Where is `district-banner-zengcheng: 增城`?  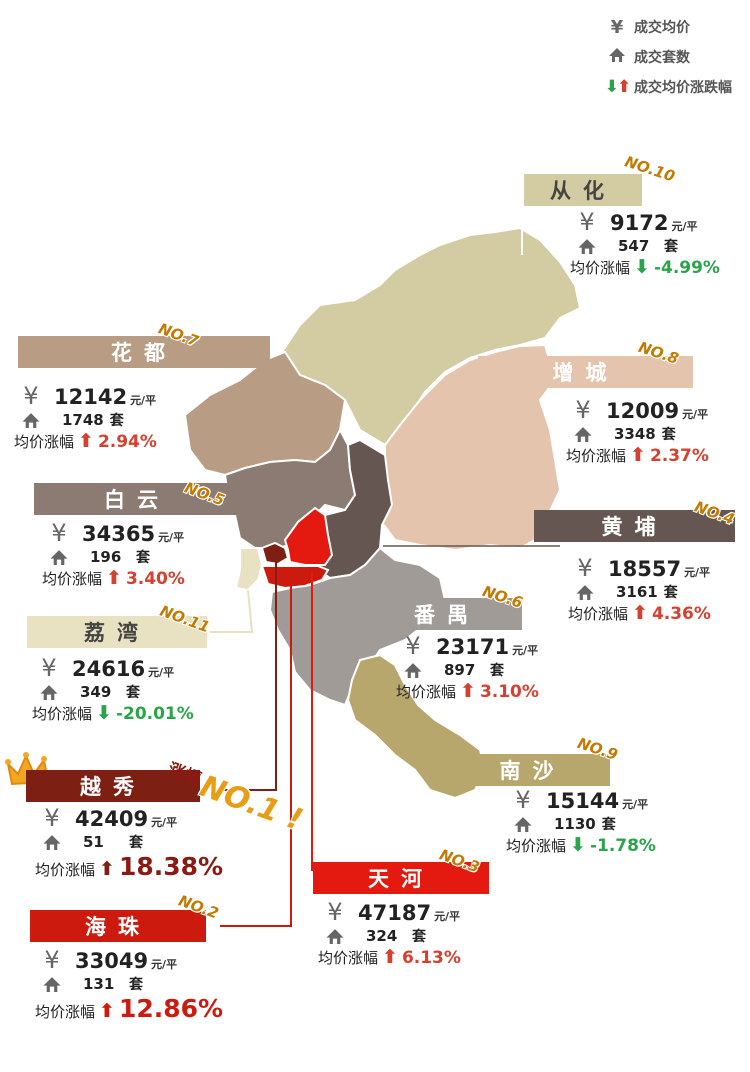 district-banner-zengcheng: 增城 is located at coordinates (585, 372).